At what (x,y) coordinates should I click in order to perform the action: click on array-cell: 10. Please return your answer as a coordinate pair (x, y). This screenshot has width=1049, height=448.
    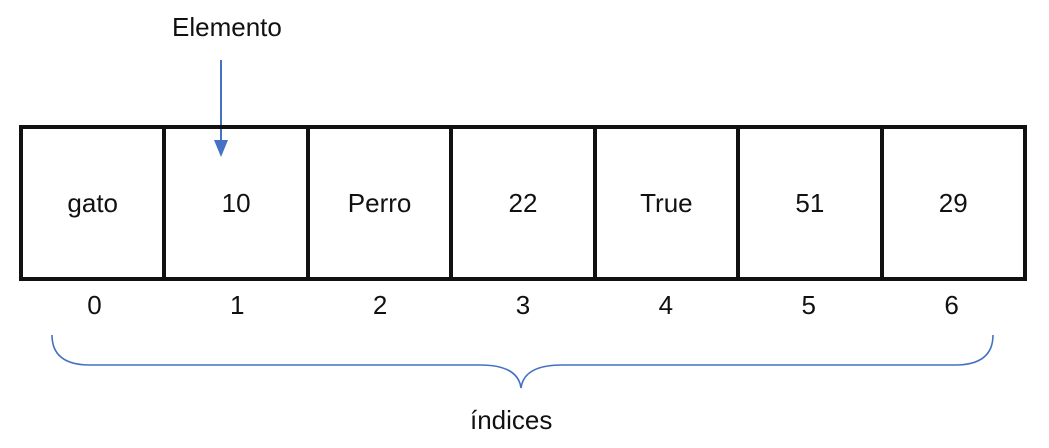
    Looking at the image, I should click on (238, 203).